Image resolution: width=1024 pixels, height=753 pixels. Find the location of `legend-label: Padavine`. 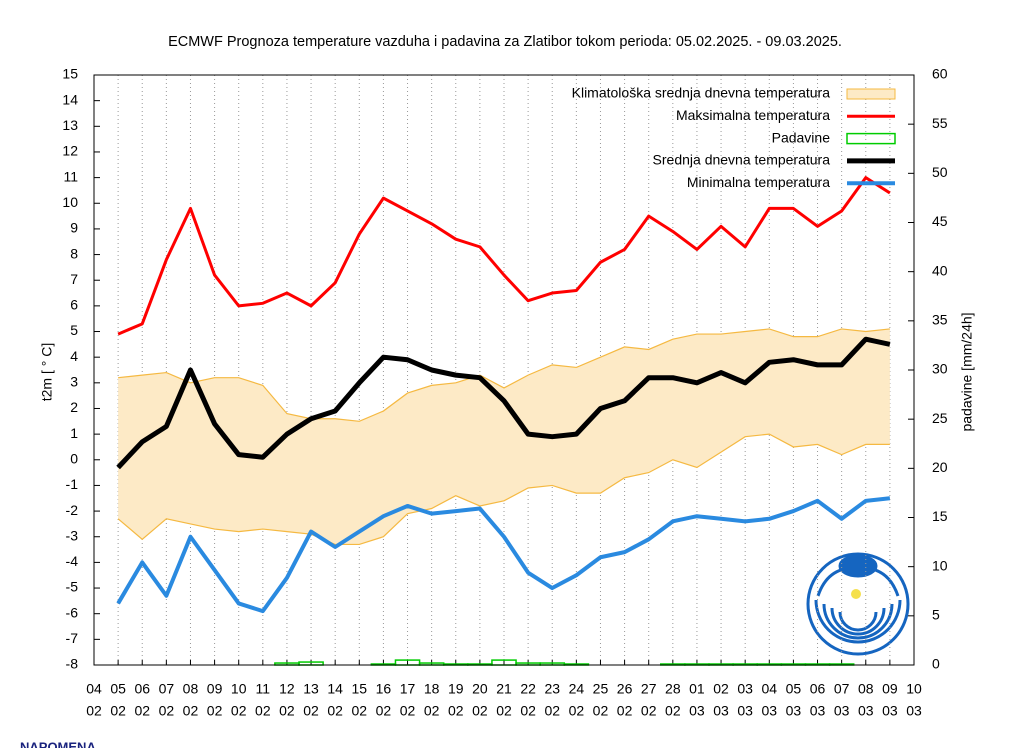

legend-label: Padavine is located at coordinates (801, 137).